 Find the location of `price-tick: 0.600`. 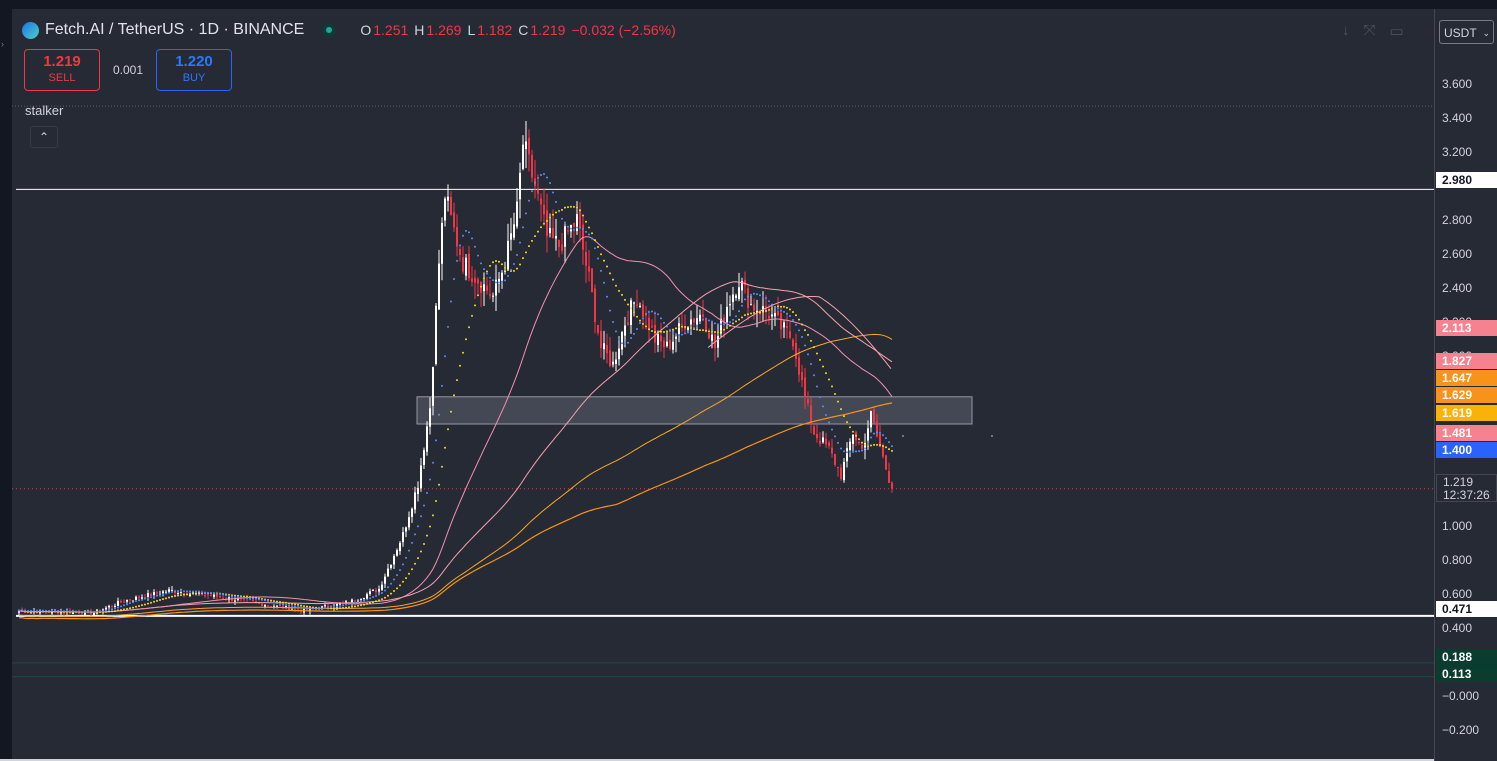

price-tick: 0.600 is located at coordinates (1457, 594).